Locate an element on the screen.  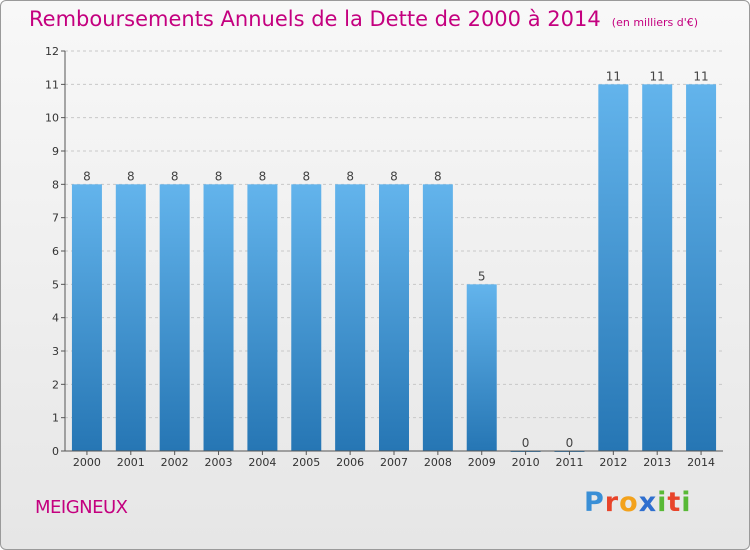
y-tick-label: 12 is located at coordinates (52, 51).